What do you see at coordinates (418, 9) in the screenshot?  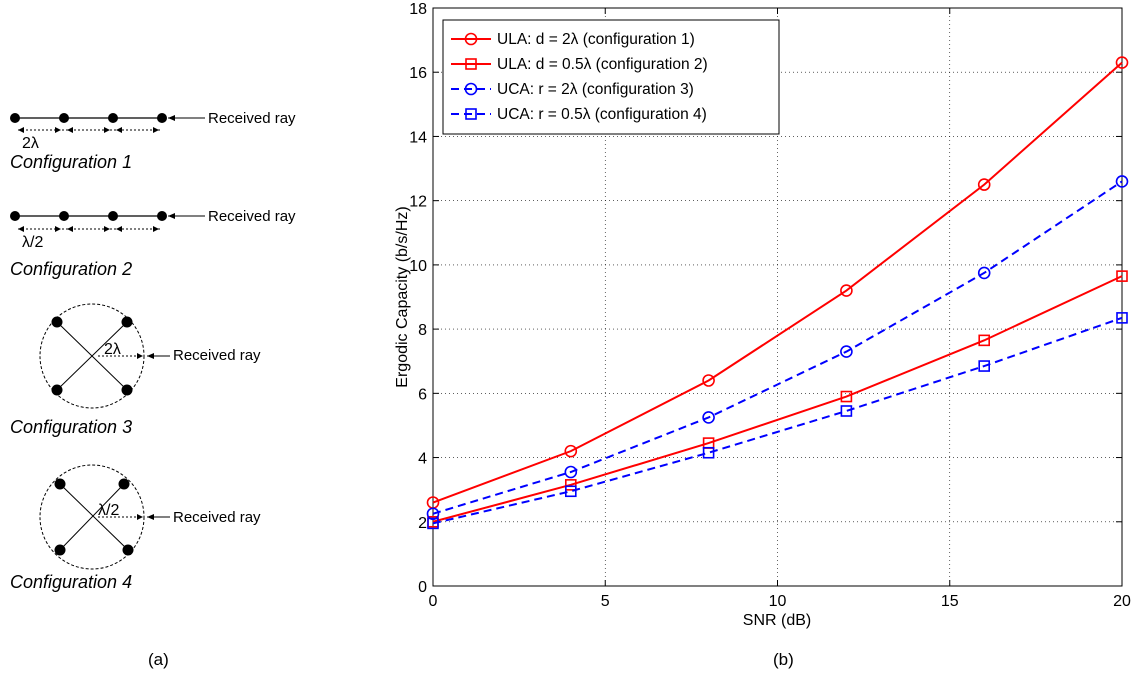 I see `y-tick-label: 18` at bounding box center [418, 9].